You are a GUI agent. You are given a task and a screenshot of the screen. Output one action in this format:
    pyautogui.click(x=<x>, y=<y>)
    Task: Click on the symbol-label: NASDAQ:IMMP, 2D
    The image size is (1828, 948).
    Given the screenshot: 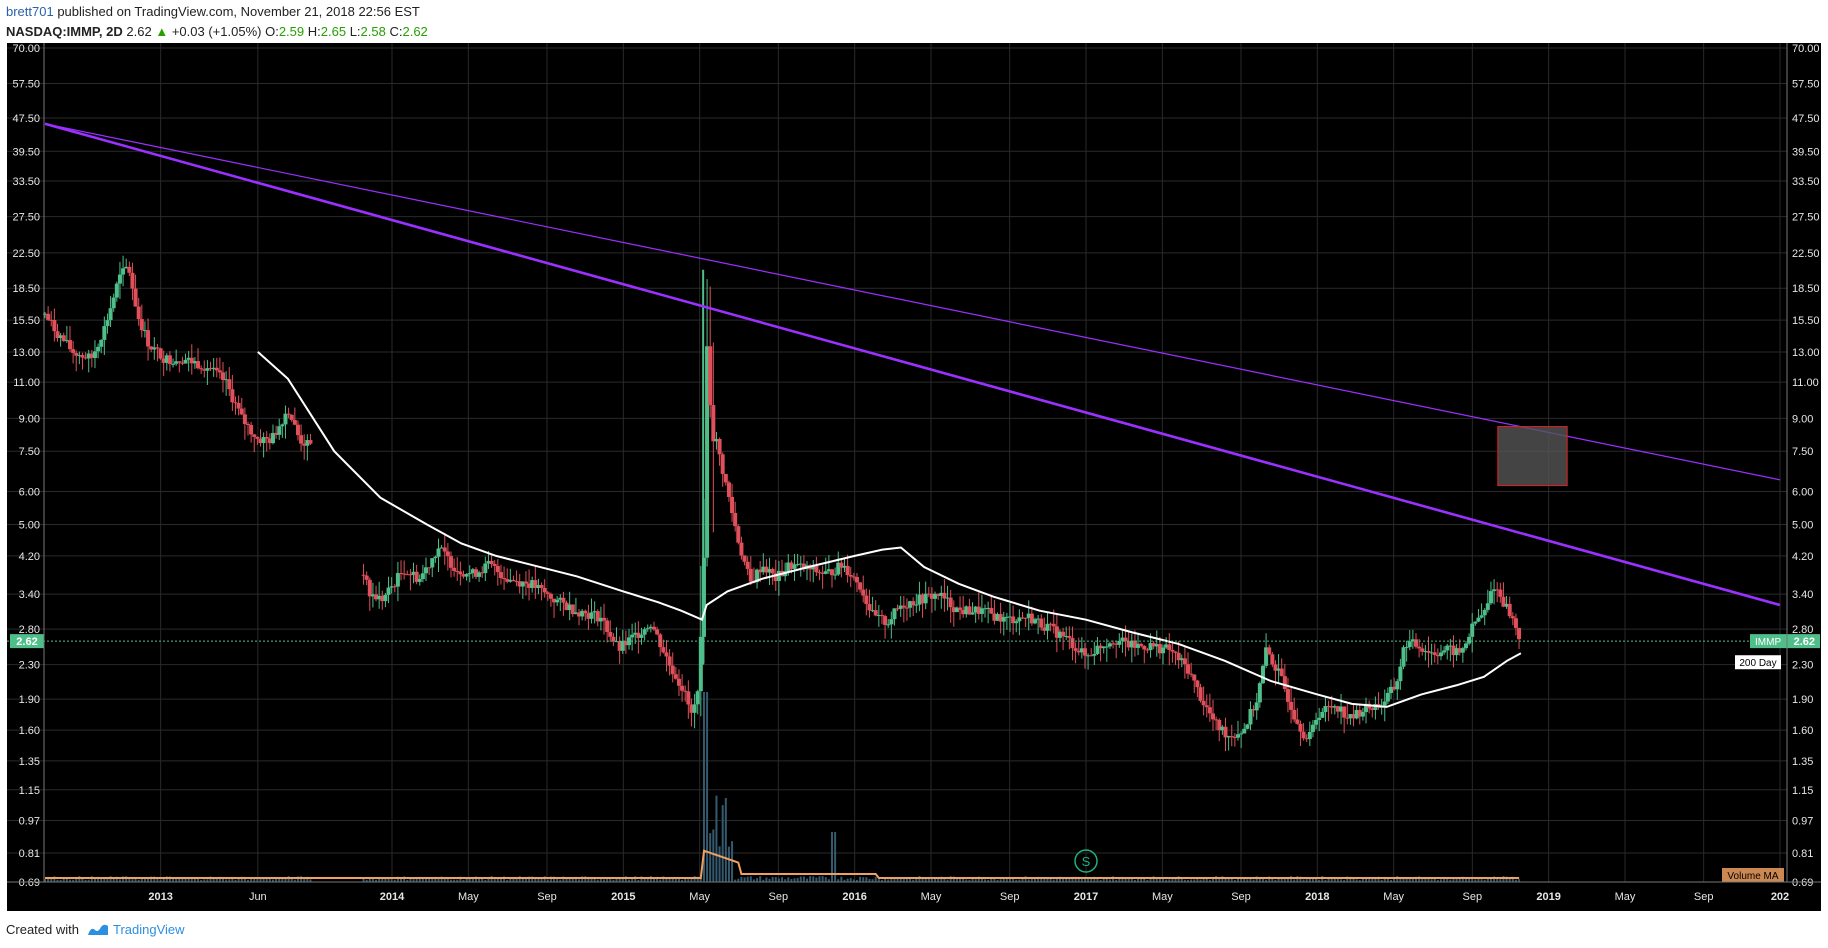 What is the action you would take?
    pyautogui.click(x=64, y=31)
    